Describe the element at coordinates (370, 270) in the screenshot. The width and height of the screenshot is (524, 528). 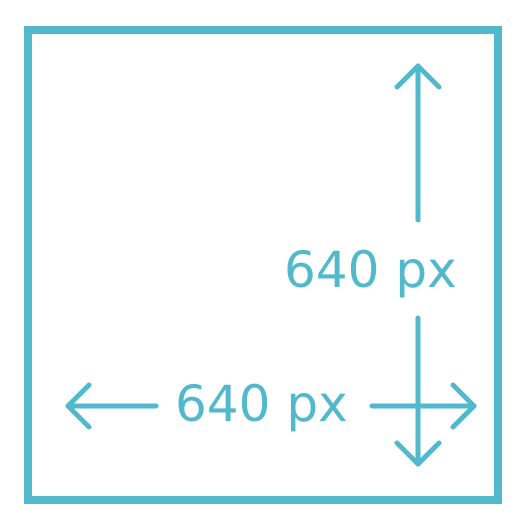
I see `height-label: 640 px` at that location.